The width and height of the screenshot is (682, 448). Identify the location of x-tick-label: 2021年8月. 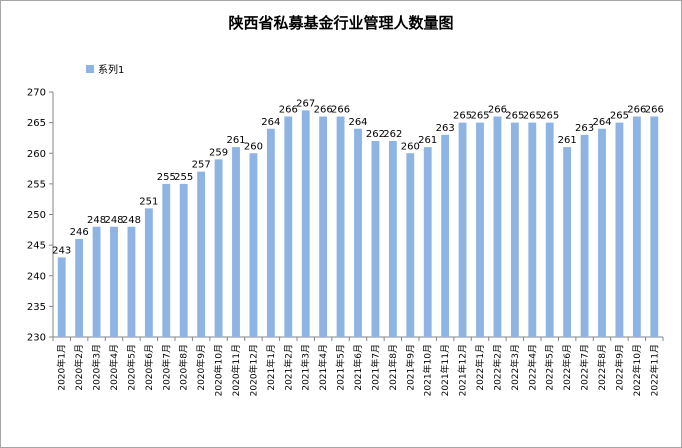
(393, 367).